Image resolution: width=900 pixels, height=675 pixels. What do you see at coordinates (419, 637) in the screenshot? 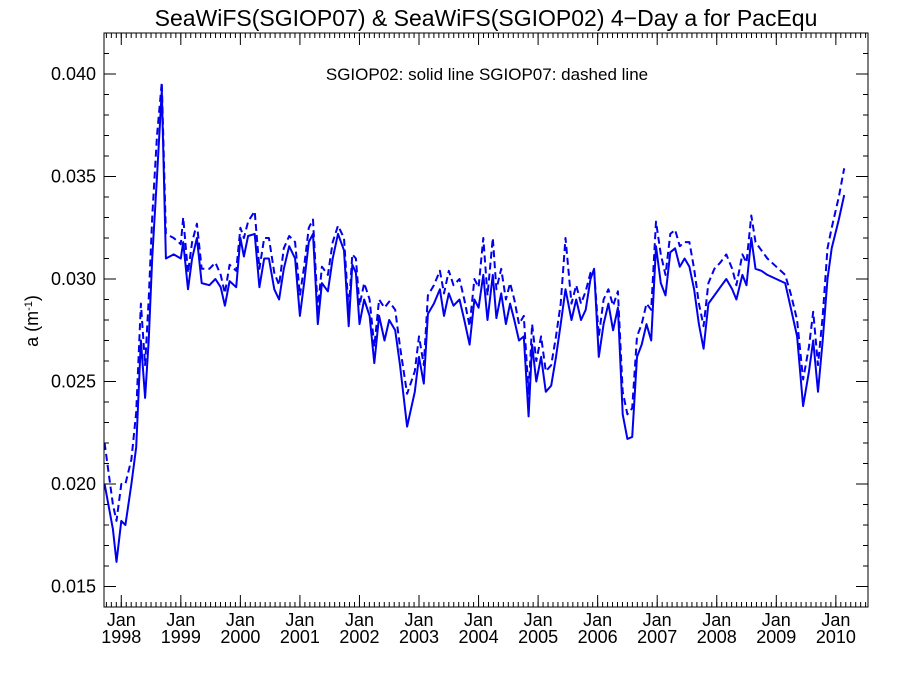
I see `x-tick-label-year: 2003` at bounding box center [419, 637].